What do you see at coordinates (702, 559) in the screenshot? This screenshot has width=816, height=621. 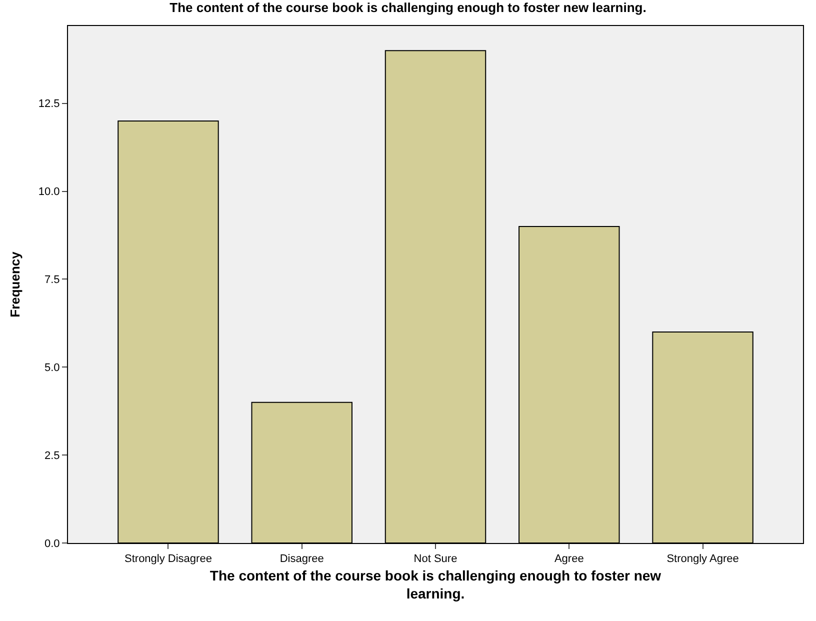 I see `x-tick-label: Strongly Agree` at bounding box center [702, 559].